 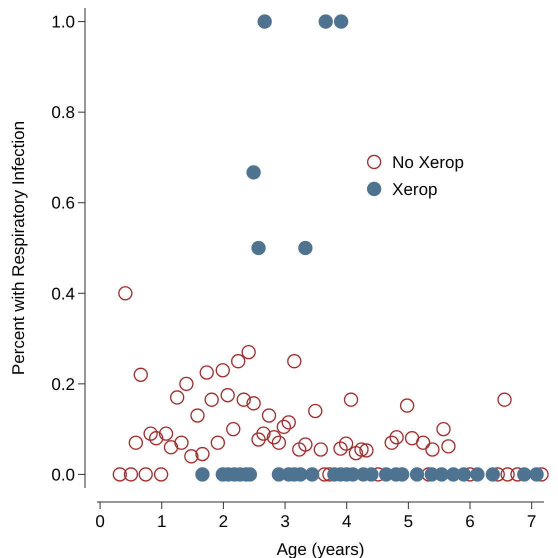 I want to click on y-axis-title: Percent with Respiratory Infection, so click(x=18, y=248).